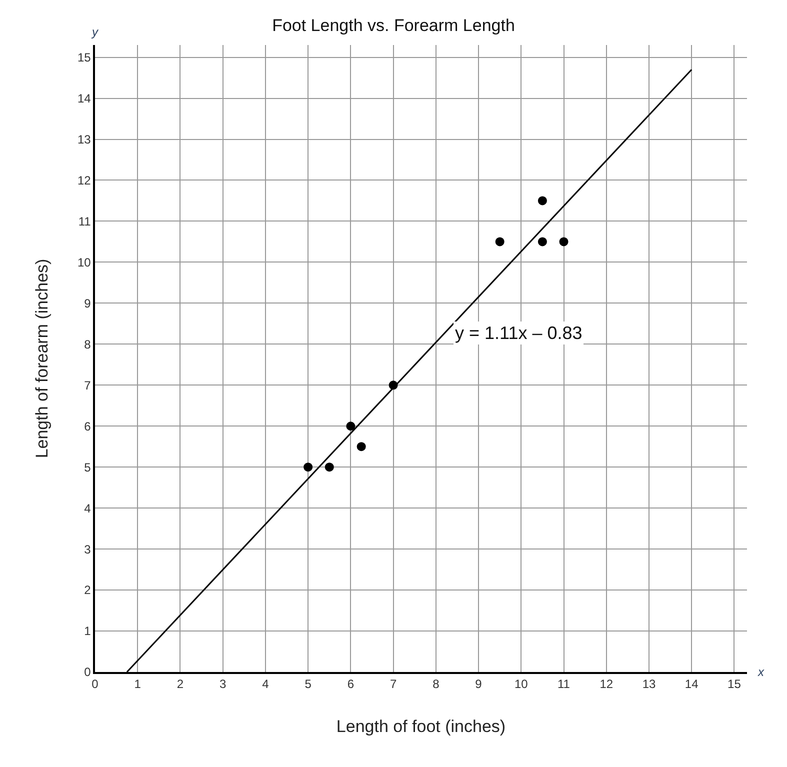 This screenshot has height=767, width=787. What do you see at coordinates (42, 358) in the screenshot?
I see `y-axis-title: Length of forearm (inches)` at bounding box center [42, 358].